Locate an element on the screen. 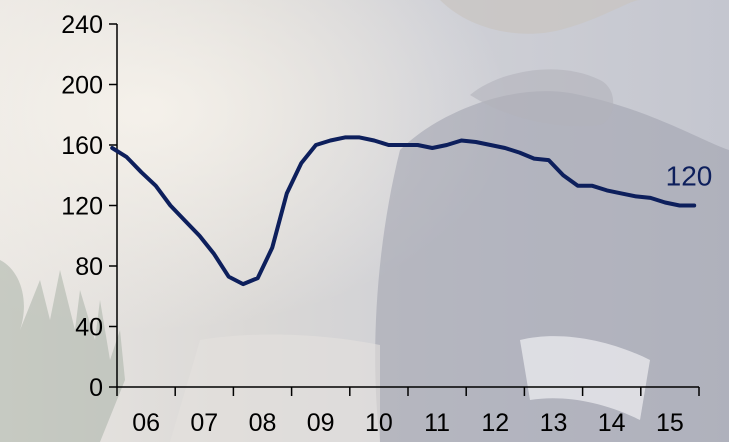 The width and height of the screenshot is (729, 442). y-tick-label: 0 is located at coordinates (96, 388).